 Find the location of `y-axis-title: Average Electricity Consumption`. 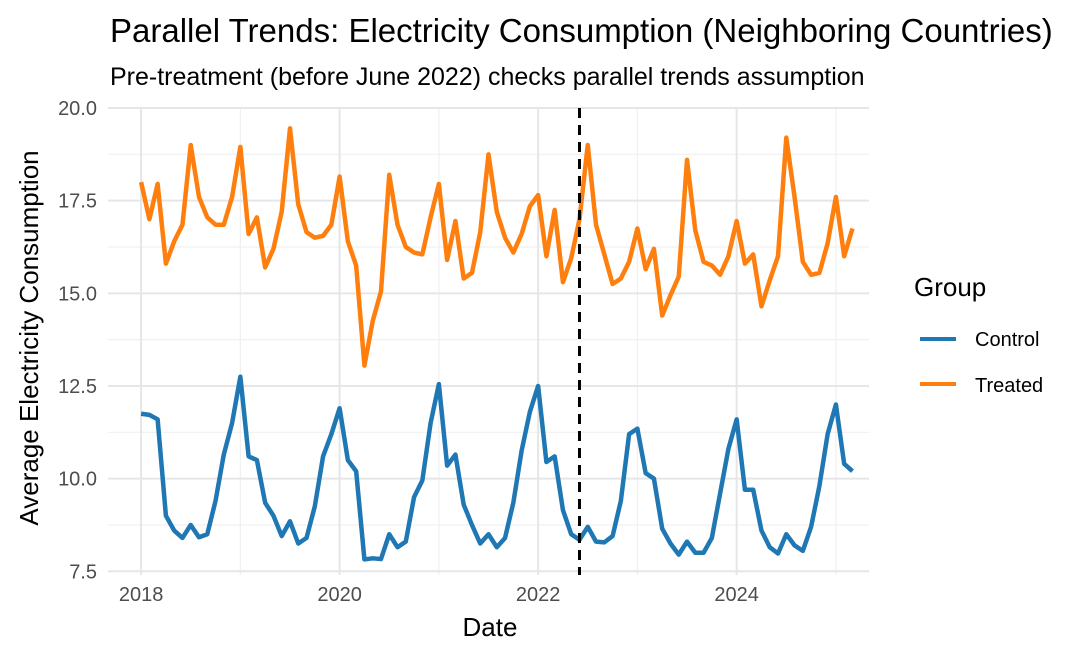

y-axis-title: Average Electricity Consumption is located at coordinates (29, 337).